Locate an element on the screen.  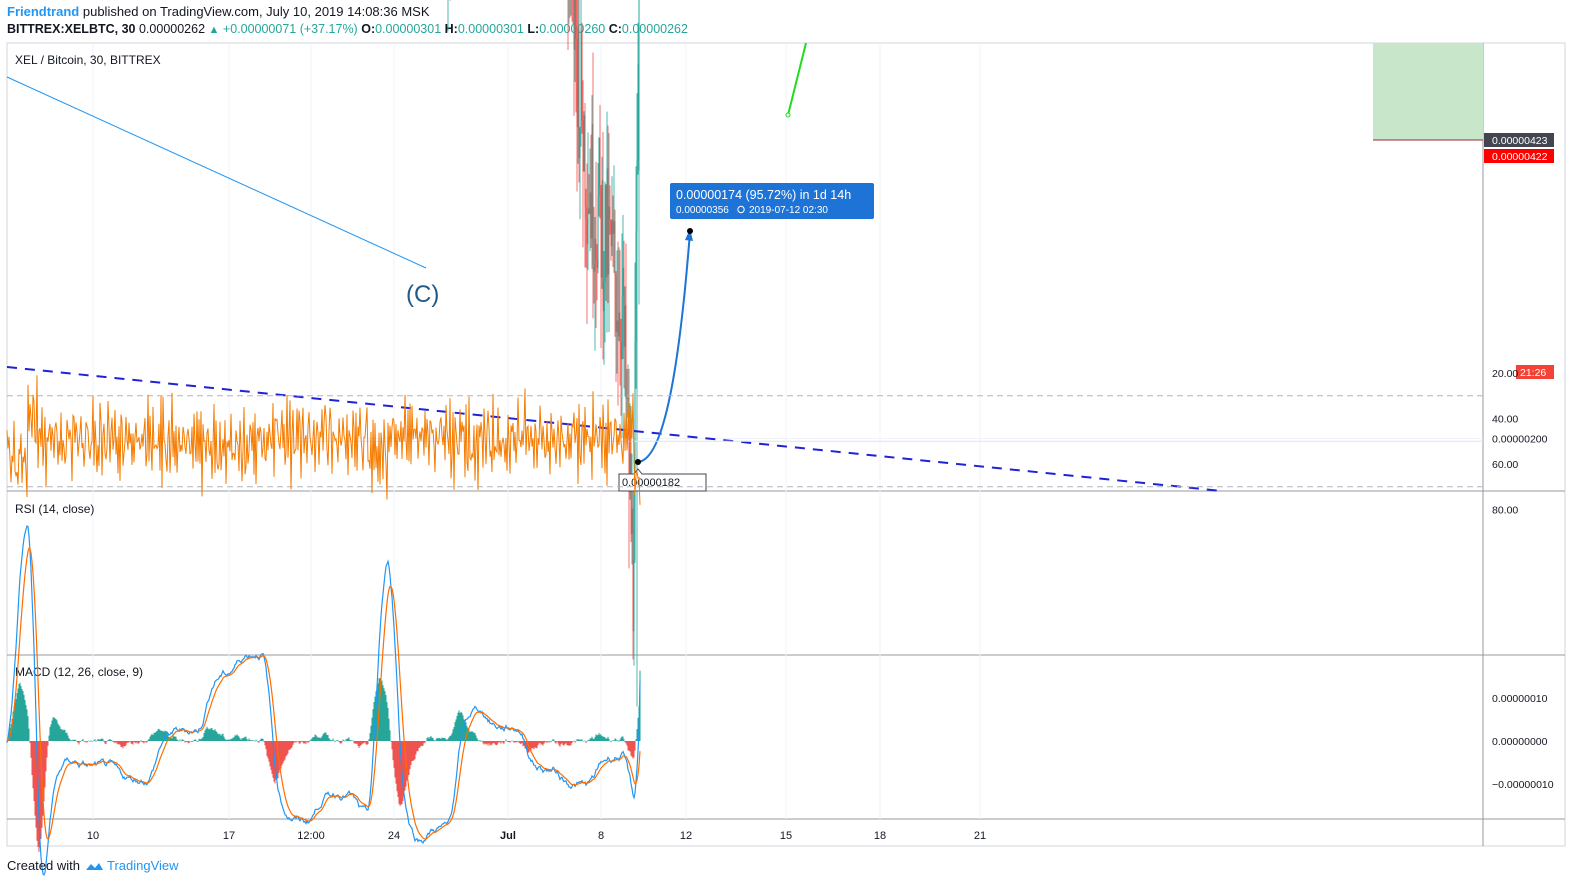
projection-start-point is located at coordinates (638, 462).